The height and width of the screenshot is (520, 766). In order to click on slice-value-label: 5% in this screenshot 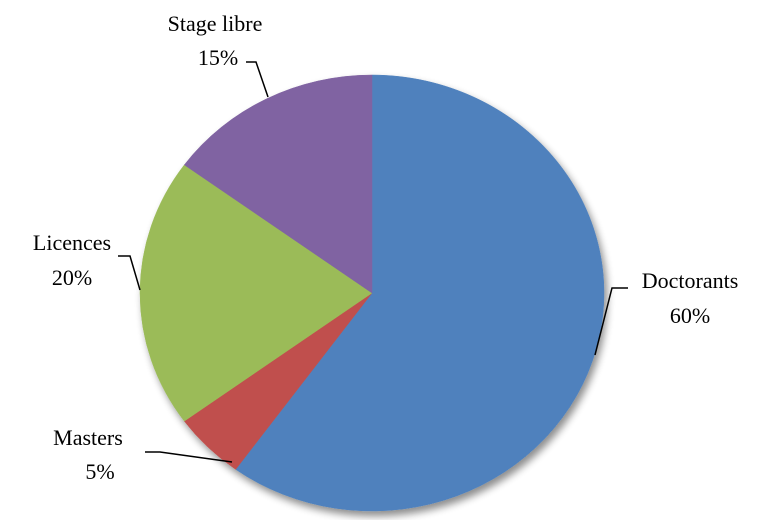, I will do `click(99, 471)`.